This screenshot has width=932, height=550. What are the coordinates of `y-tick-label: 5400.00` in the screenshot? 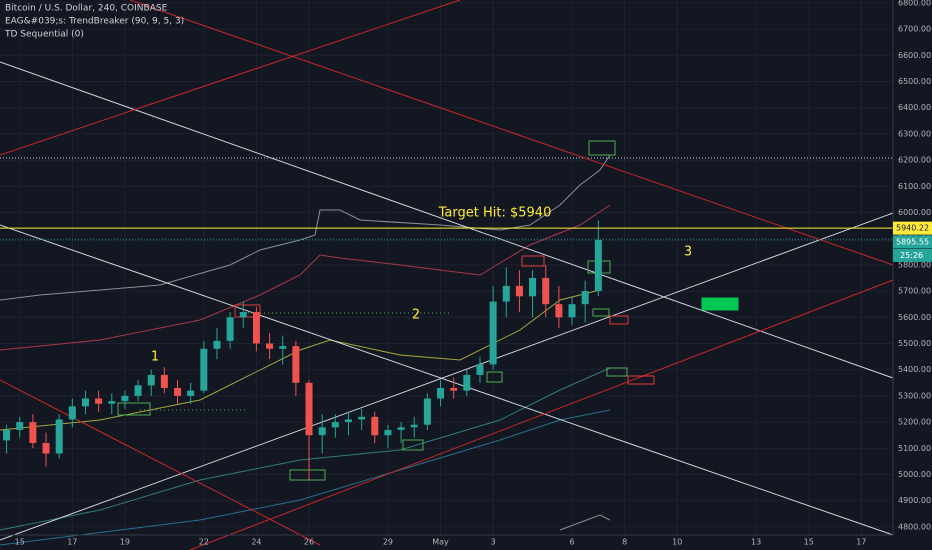 It's located at (914, 369).